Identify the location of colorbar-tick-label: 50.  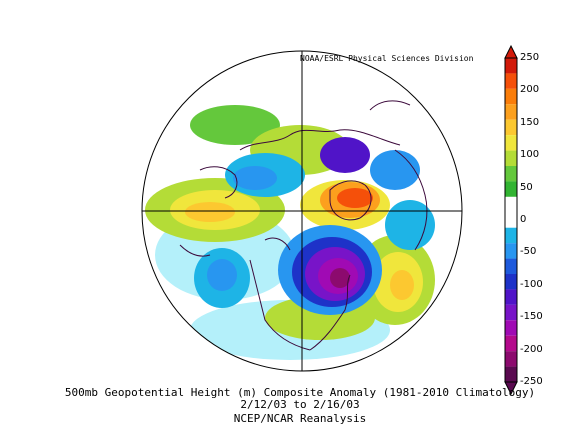
(526, 187).